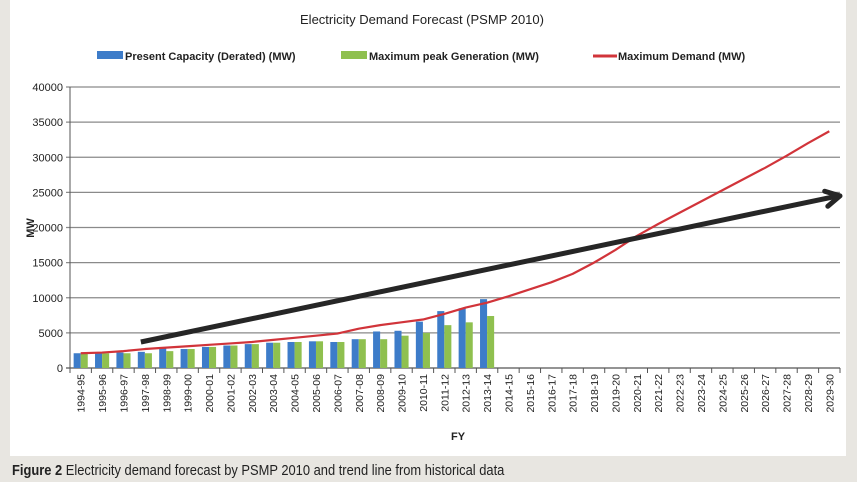 The height and width of the screenshot is (482, 857). What do you see at coordinates (574, 393) in the screenshot?
I see `x-tick-label: 2017-18` at bounding box center [574, 393].